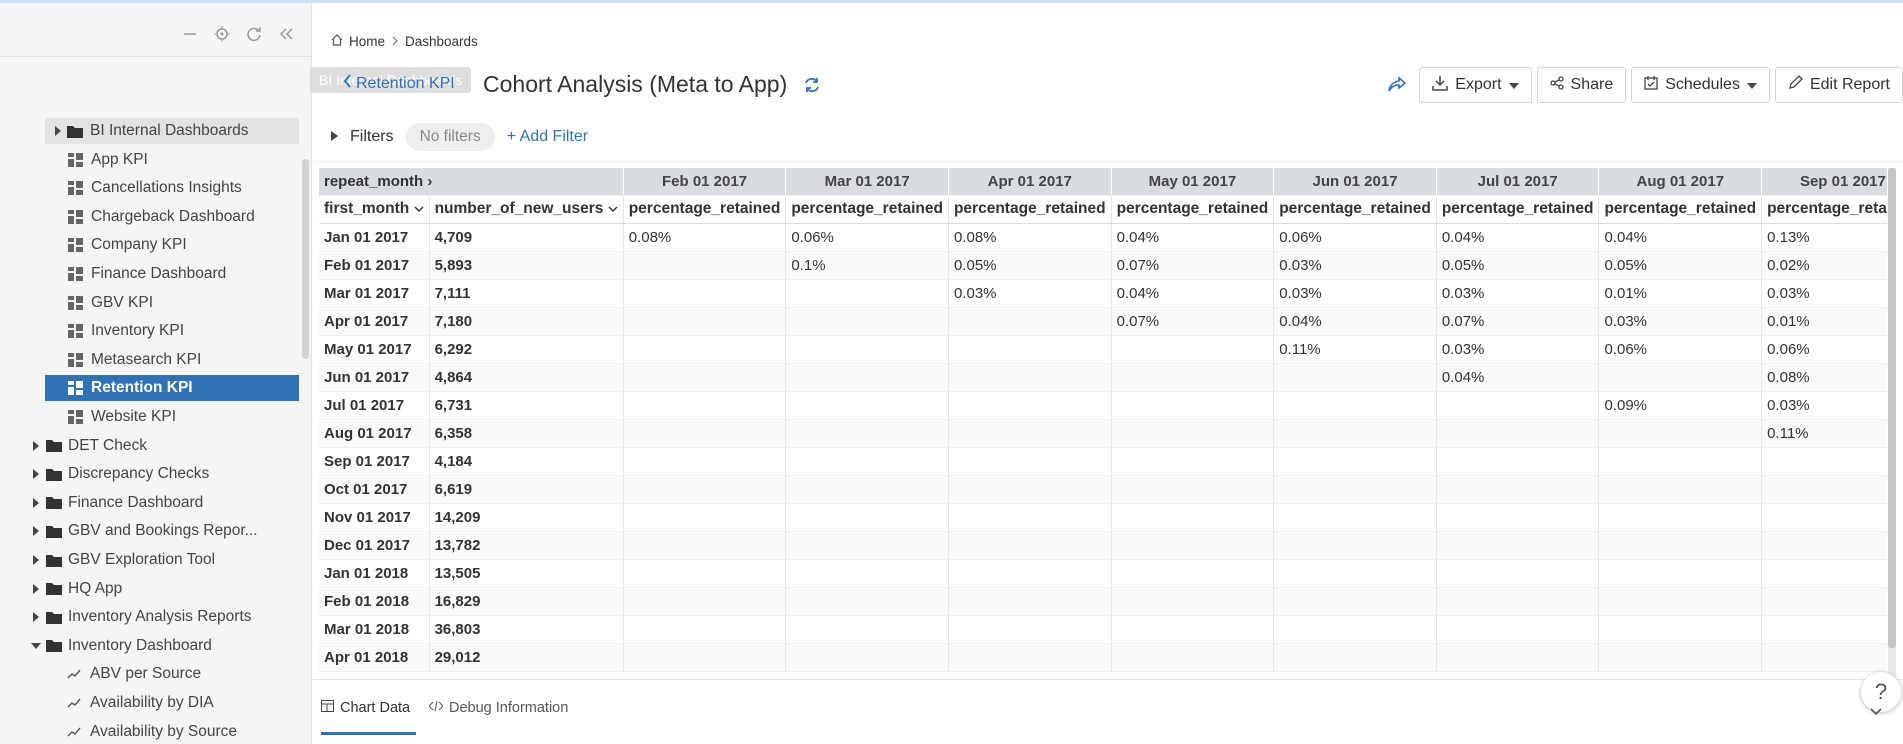  What do you see at coordinates (166, 188) in the screenshot?
I see `sidebar-item-label: Cancellations Insights` at bounding box center [166, 188].